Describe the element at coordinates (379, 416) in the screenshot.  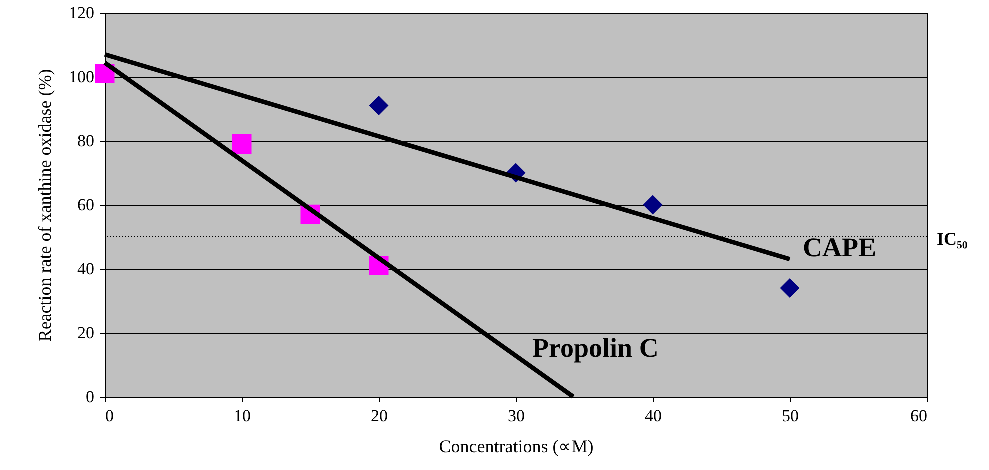
I see `x-tick-label: 20` at that location.